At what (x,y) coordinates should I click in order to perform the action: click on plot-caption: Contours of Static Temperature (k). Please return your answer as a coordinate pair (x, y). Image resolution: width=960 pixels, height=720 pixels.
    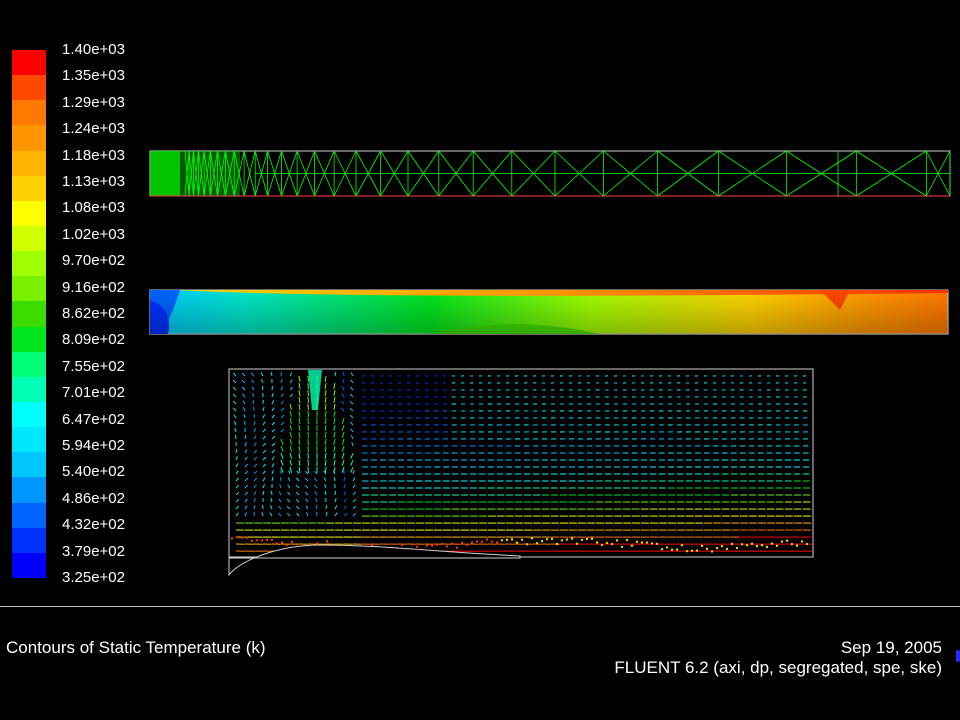
    Looking at the image, I should click on (136, 648).